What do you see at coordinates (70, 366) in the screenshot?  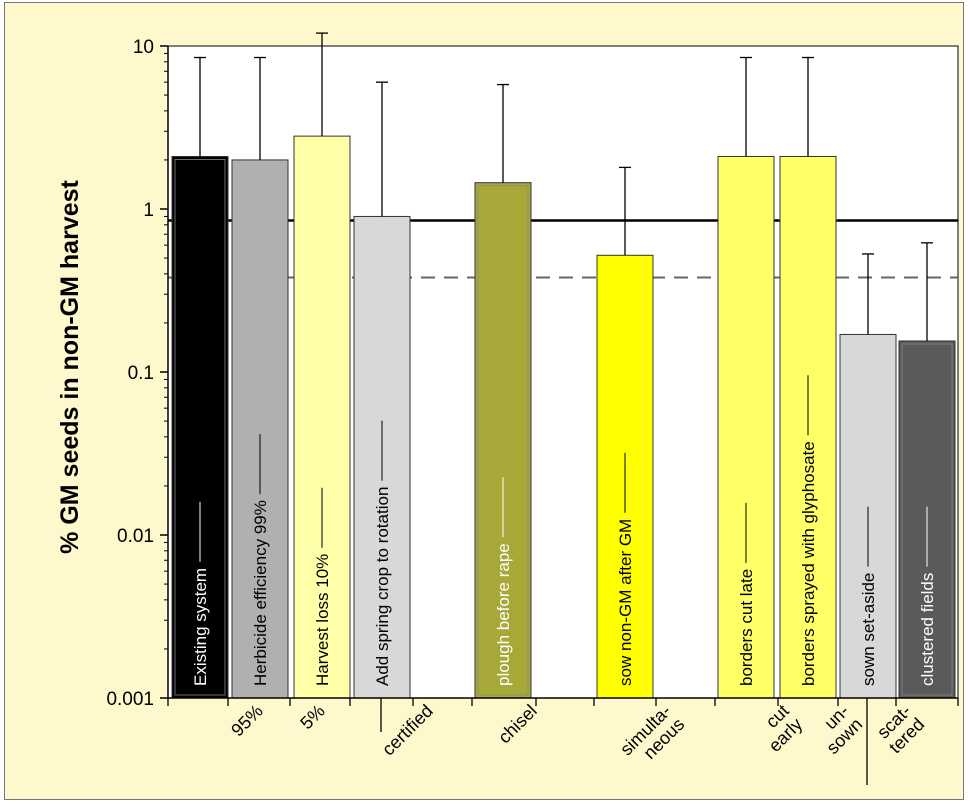 I see `y-axis-label: % GM seeds in non-GM harvest` at bounding box center [70, 366].